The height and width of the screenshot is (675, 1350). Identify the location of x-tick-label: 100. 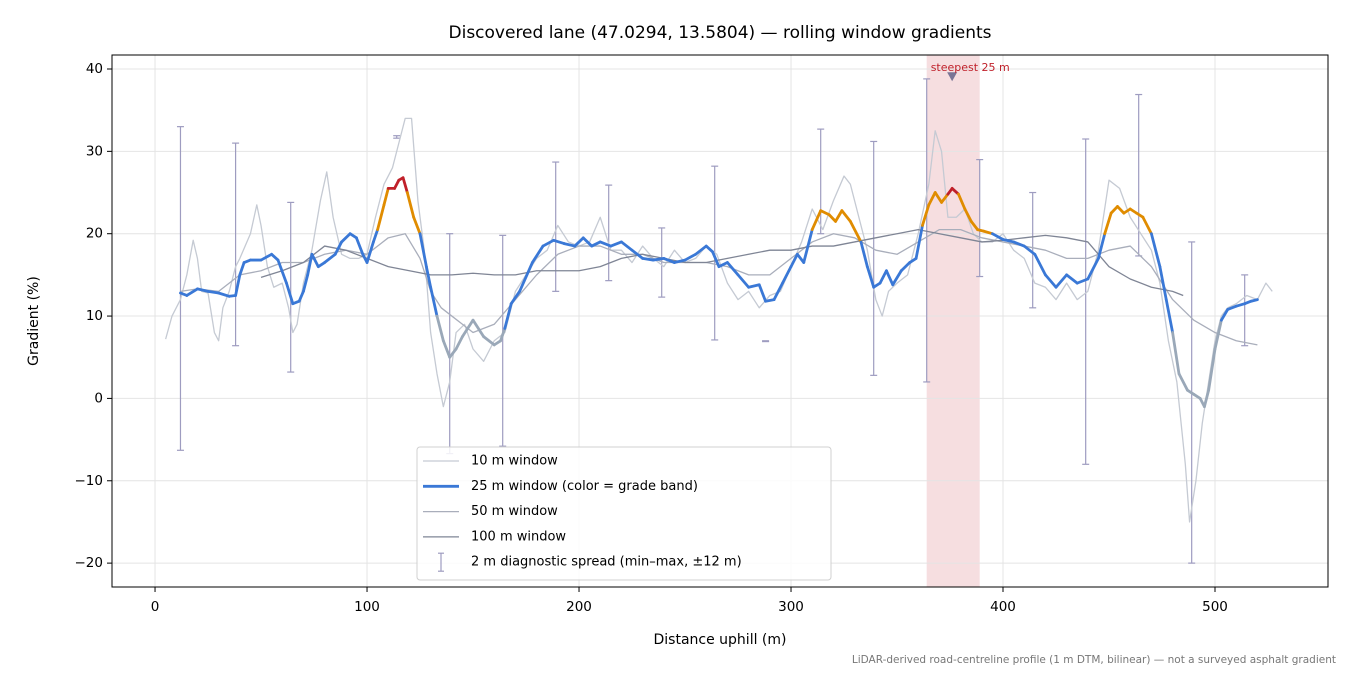
(367, 607).